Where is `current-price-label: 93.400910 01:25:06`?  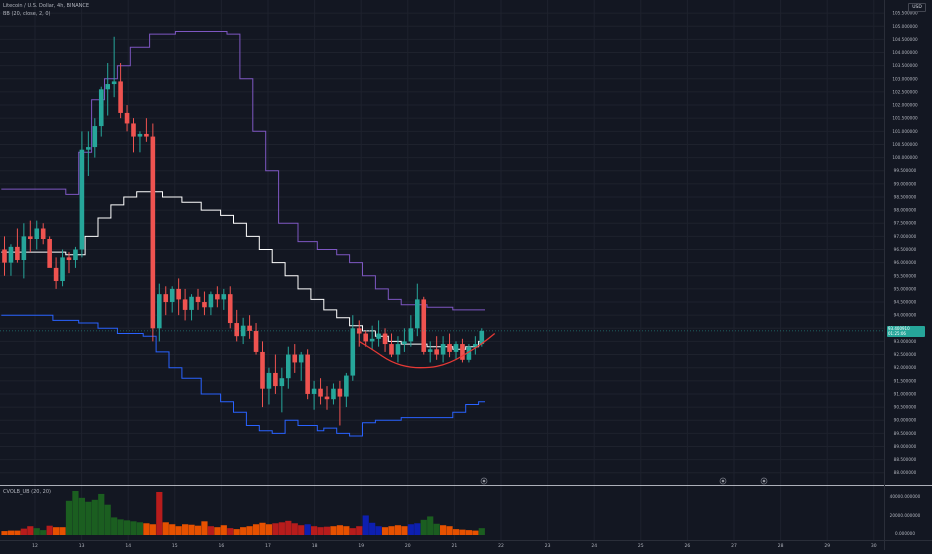
current-price-label: 93.400910 01:25:06 is located at coordinates (906, 331).